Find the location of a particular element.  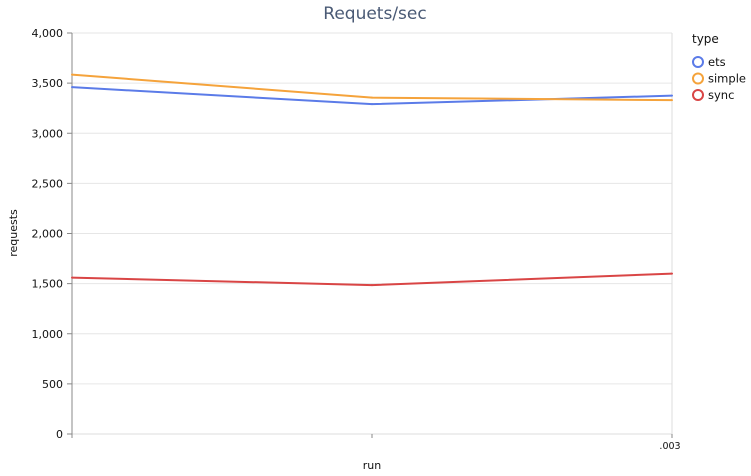

legend-symbol-ets is located at coordinates (698, 62).